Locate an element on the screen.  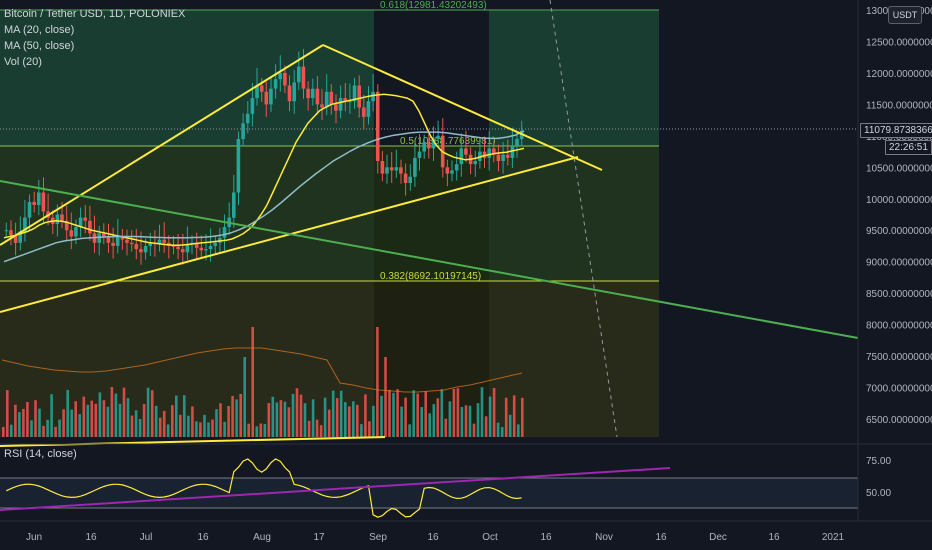
ma50-legend: MA (50, close) is located at coordinates (39, 46).